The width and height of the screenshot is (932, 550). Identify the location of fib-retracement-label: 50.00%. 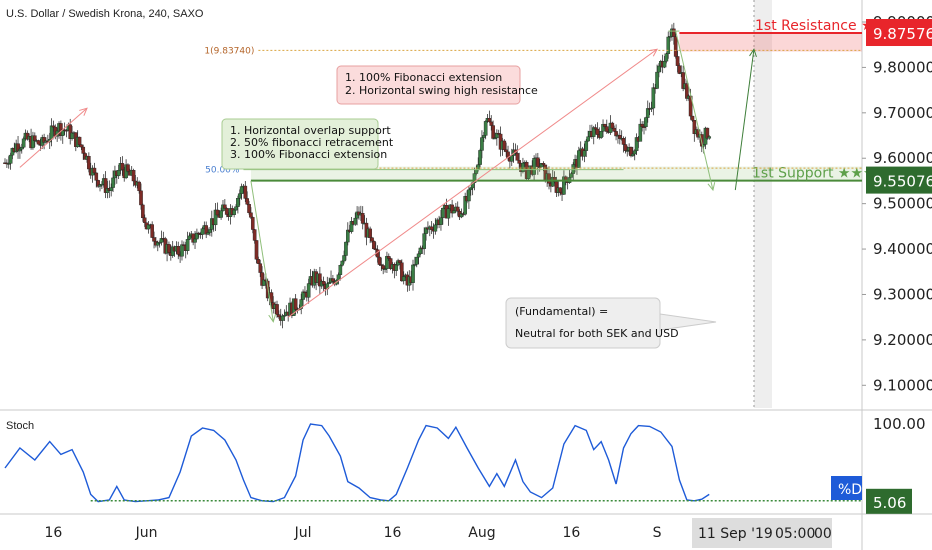
(222, 171).